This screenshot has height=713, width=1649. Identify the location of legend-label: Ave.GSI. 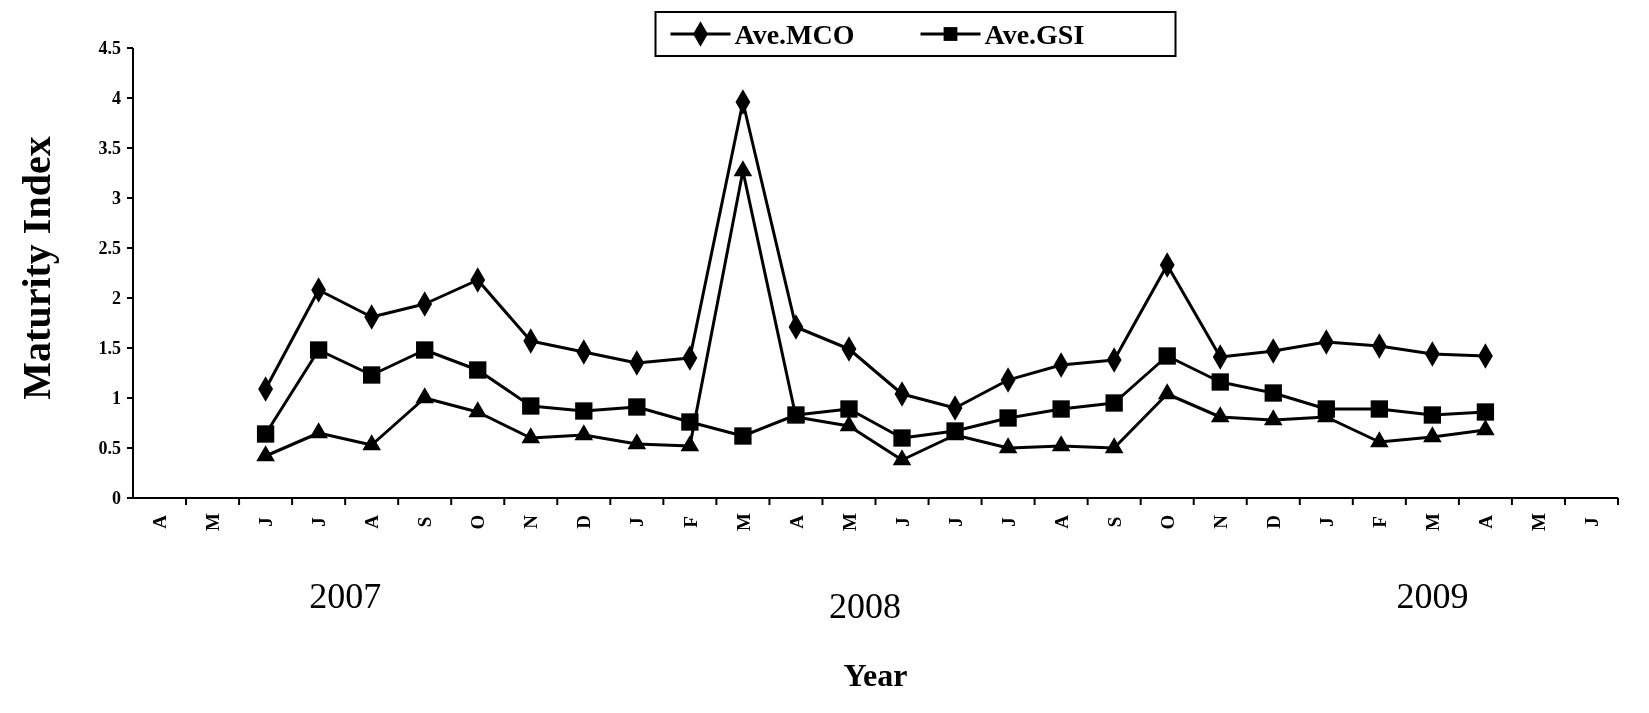
(1034, 34).